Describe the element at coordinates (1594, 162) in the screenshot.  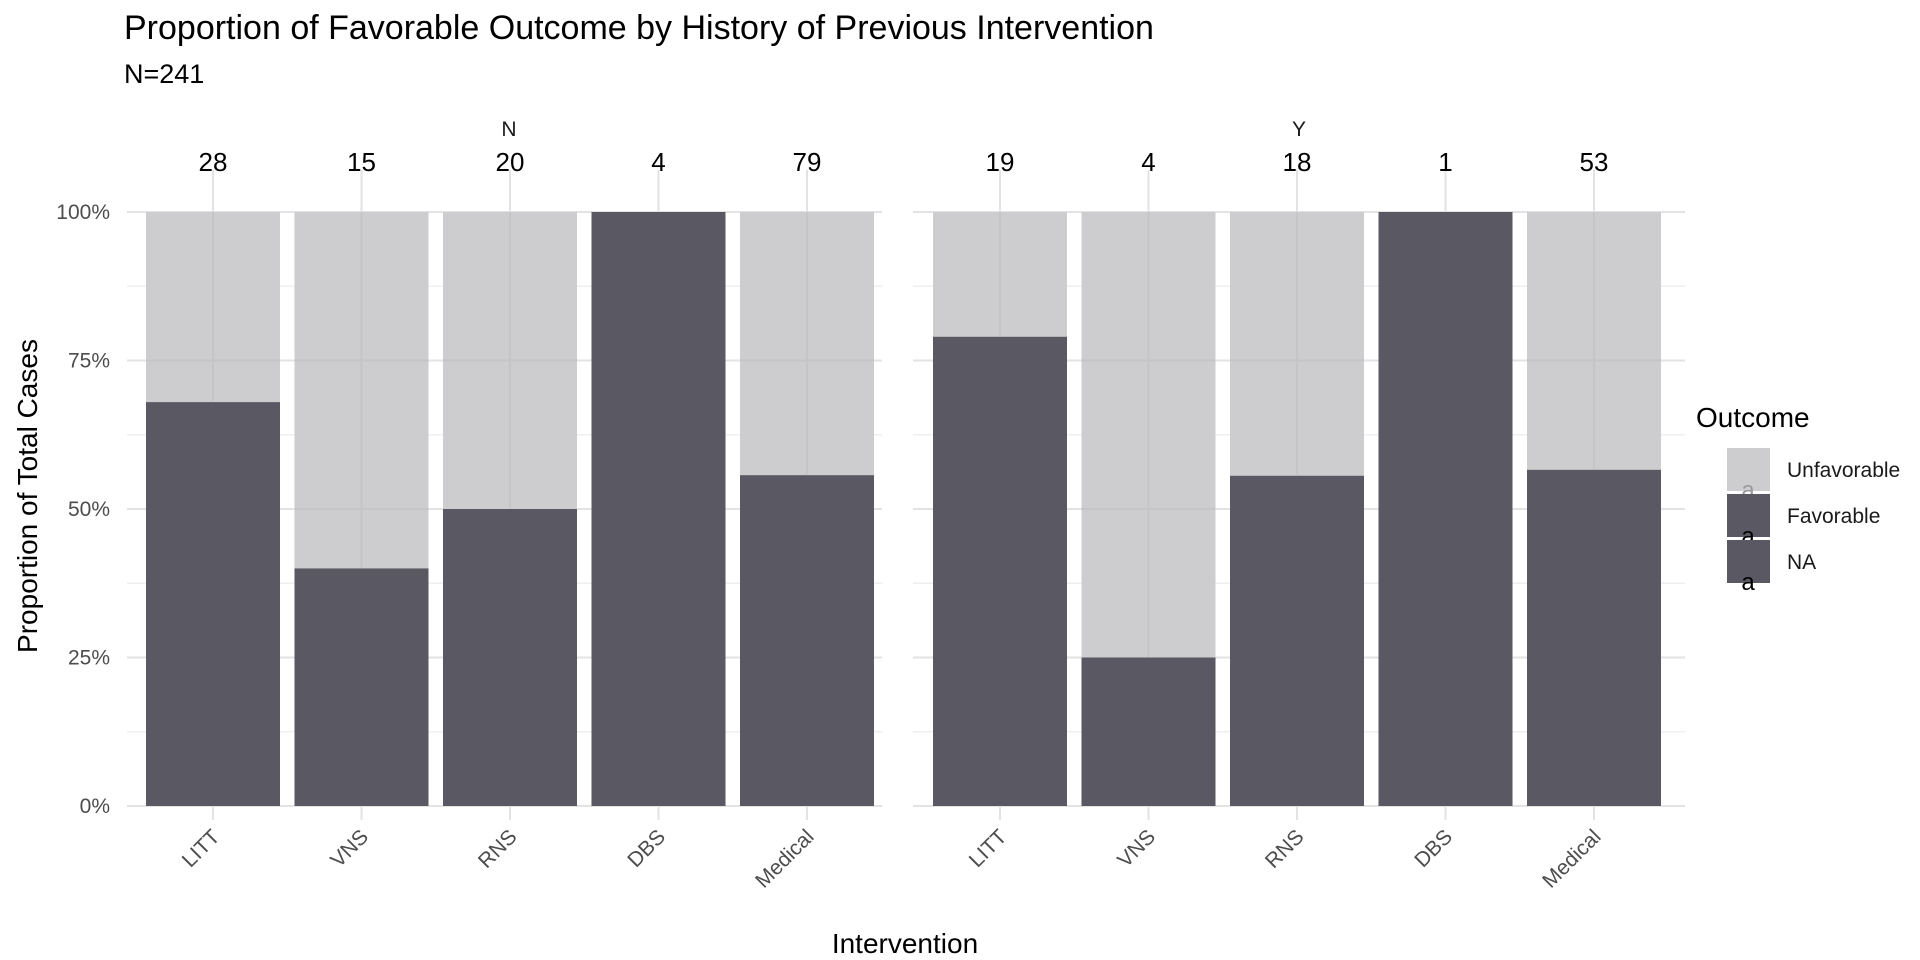
I see `count-label: 53` at that location.